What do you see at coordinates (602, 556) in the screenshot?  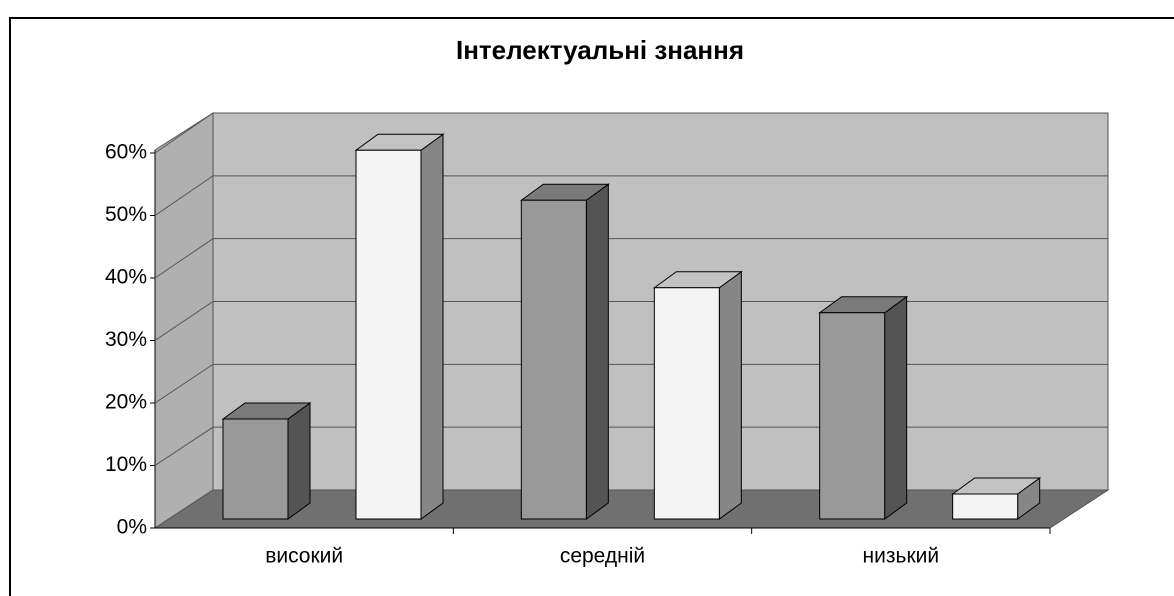 I see `x-tick-label: середній` at bounding box center [602, 556].